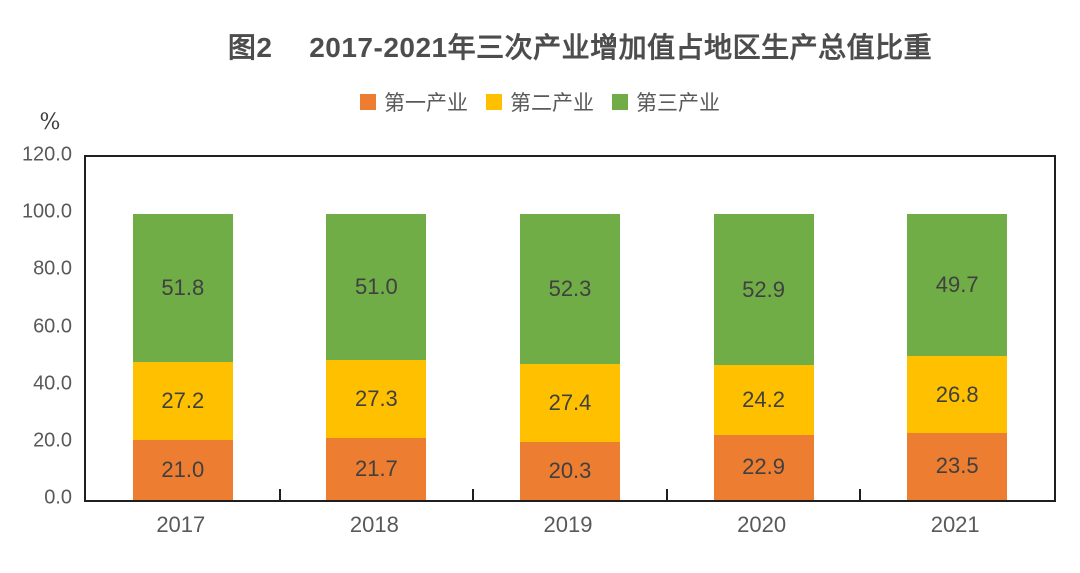 The width and height of the screenshot is (1080, 573). I want to click on bar-data-label: 23.5, so click(957, 466).